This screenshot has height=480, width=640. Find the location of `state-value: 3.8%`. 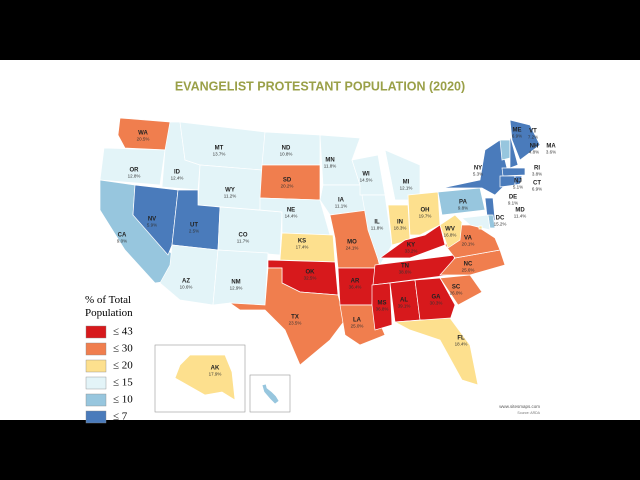

state-value: 3.8% is located at coordinates (537, 174).